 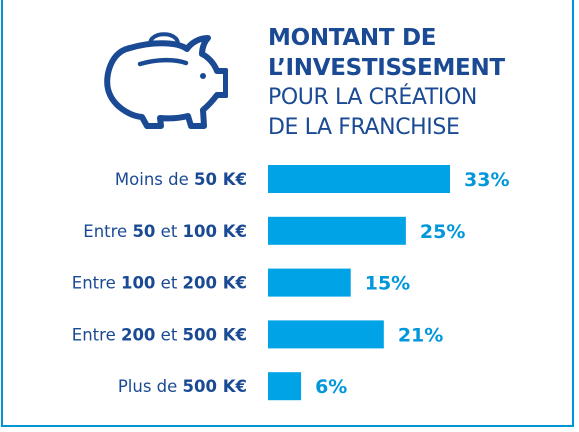 I want to click on piggy-bank-icon, so click(x=166, y=80).